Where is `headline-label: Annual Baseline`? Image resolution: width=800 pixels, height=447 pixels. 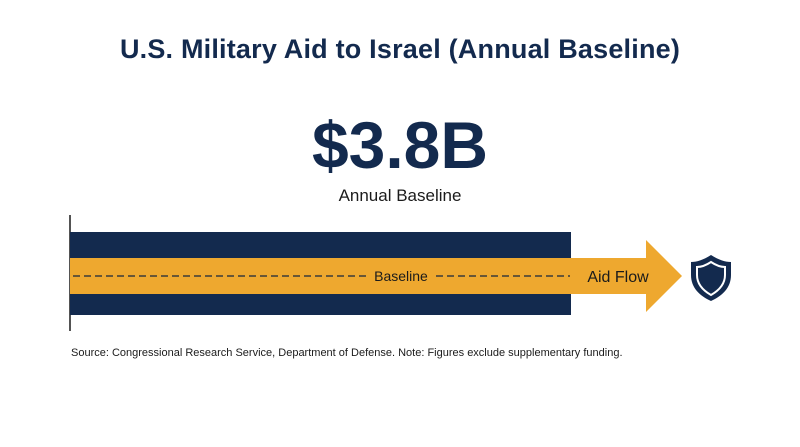 headline-label: Annual Baseline is located at coordinates (400, 195).